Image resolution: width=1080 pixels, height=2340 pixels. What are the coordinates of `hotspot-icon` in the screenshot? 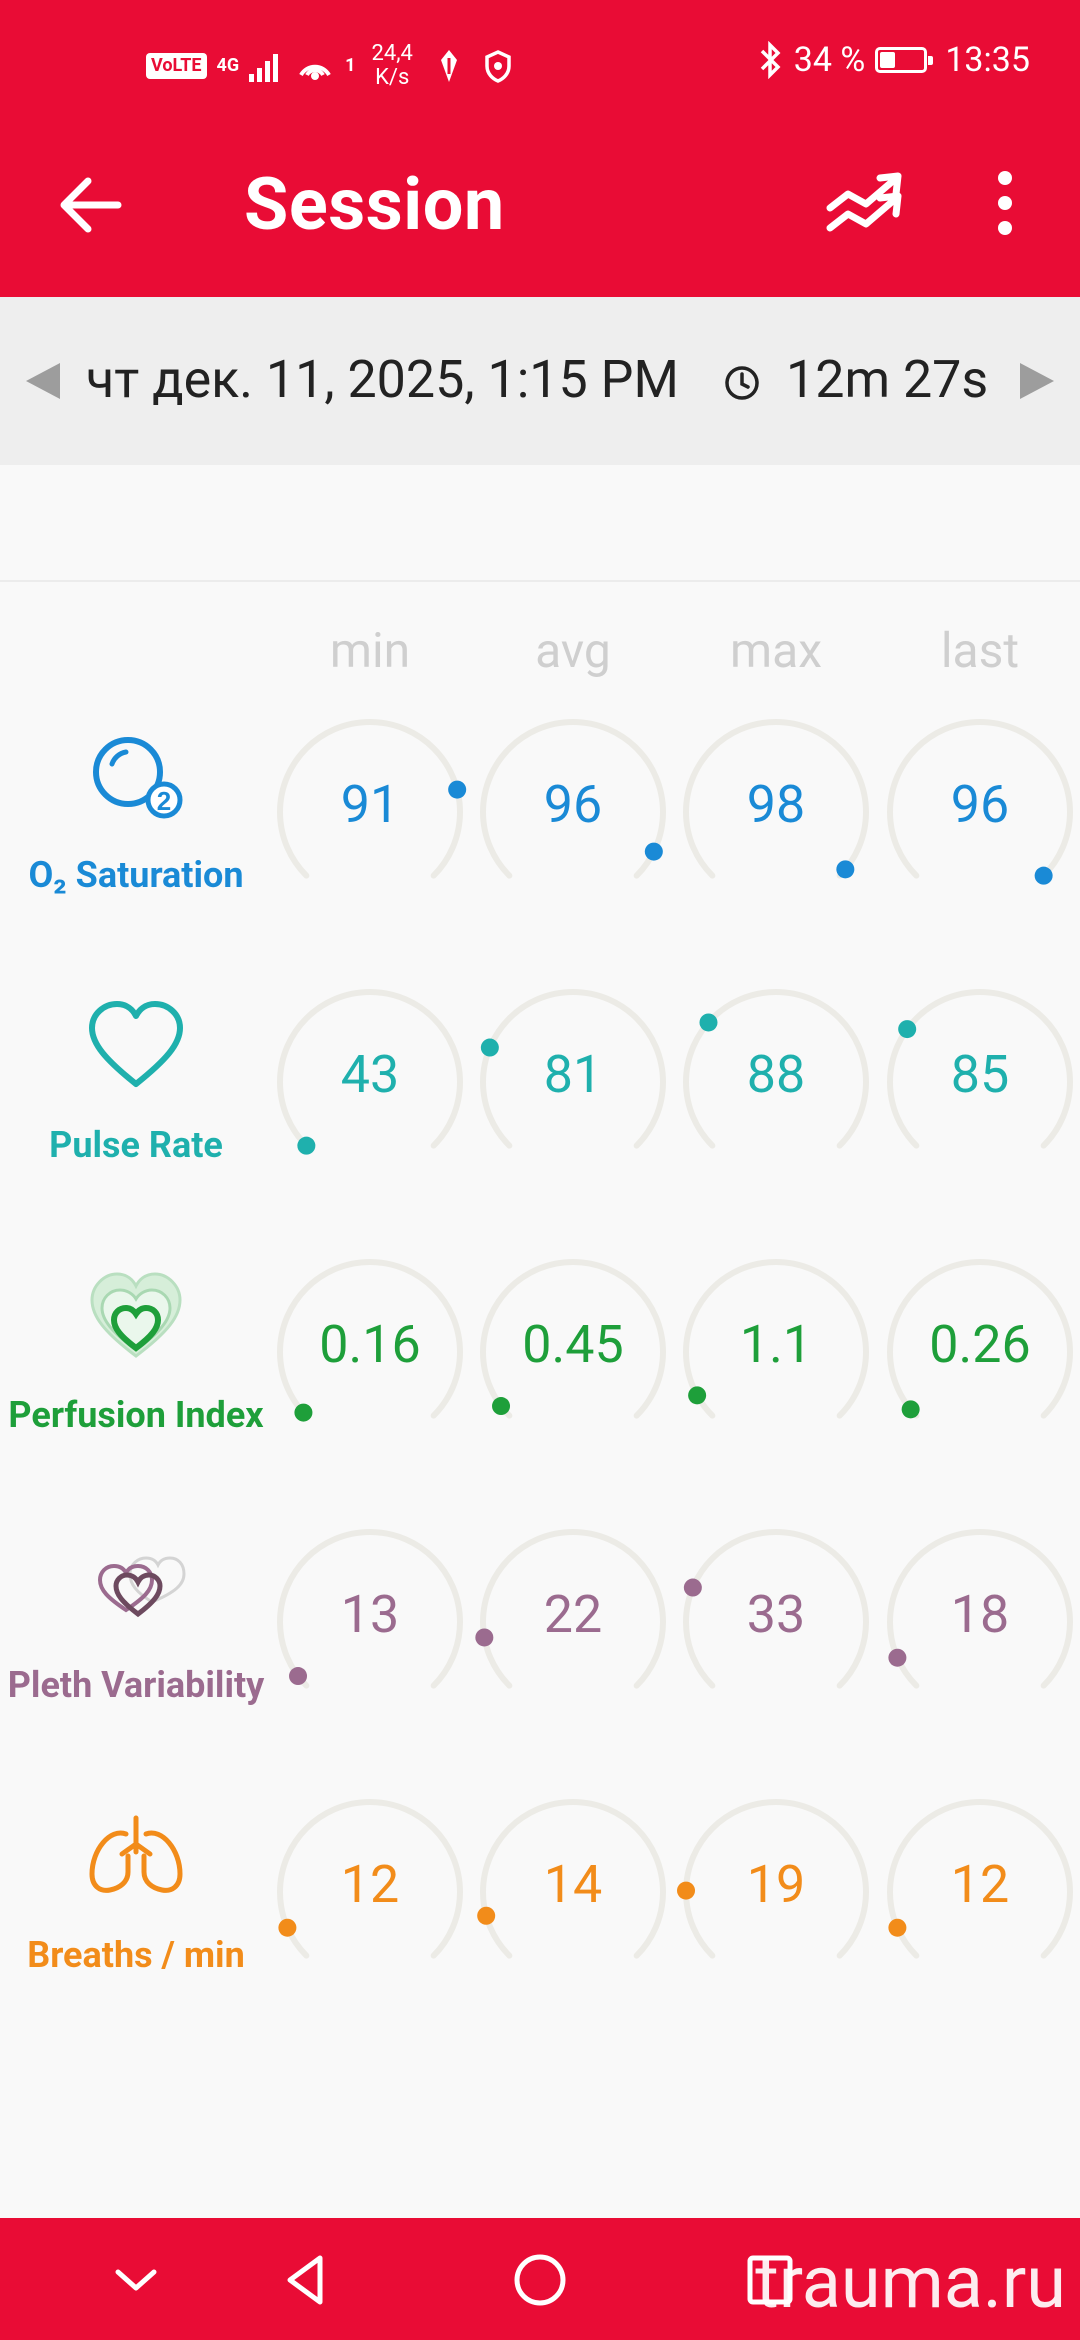 It's located at (315, 72).